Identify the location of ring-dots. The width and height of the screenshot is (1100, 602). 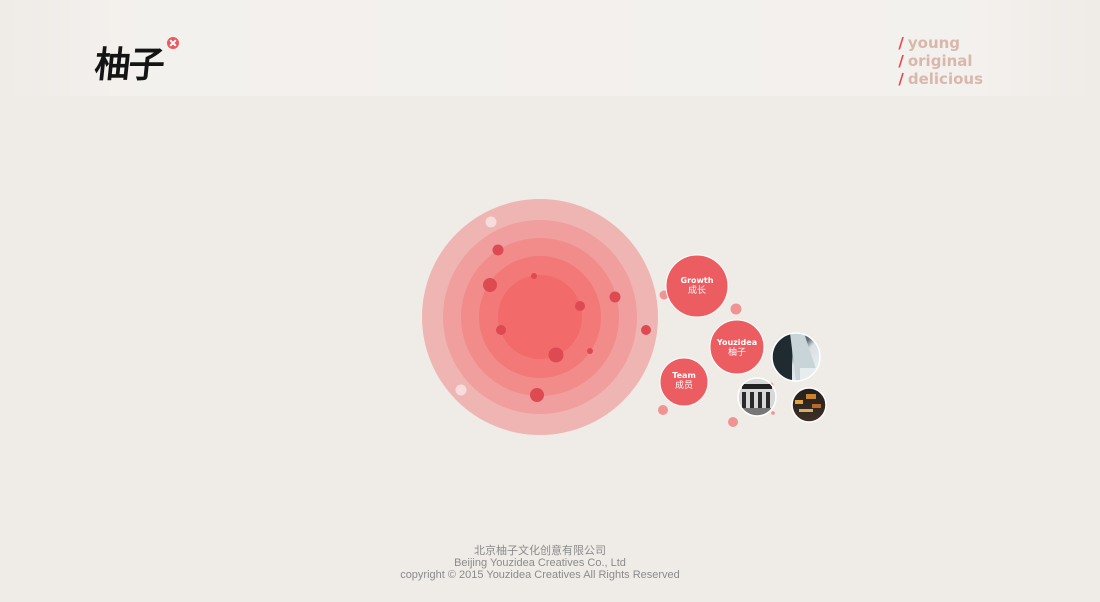
(553, 309).